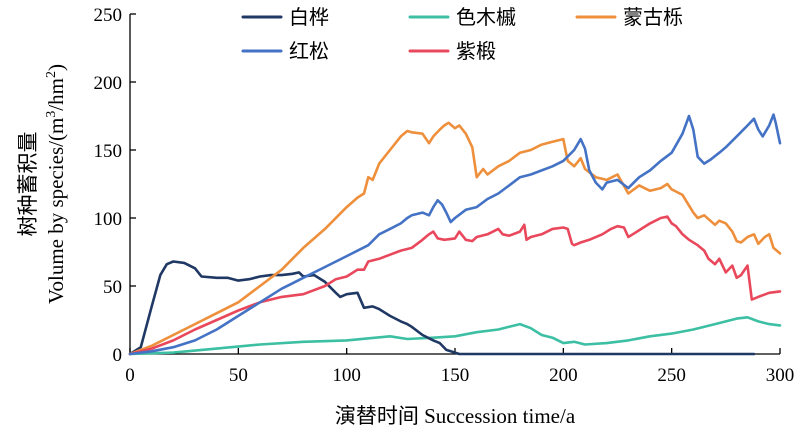  What do you see at coordinates (56, 67) in the screenshot?
I see `y-axis-title-suffix: )` at bounding box center [56, 67].